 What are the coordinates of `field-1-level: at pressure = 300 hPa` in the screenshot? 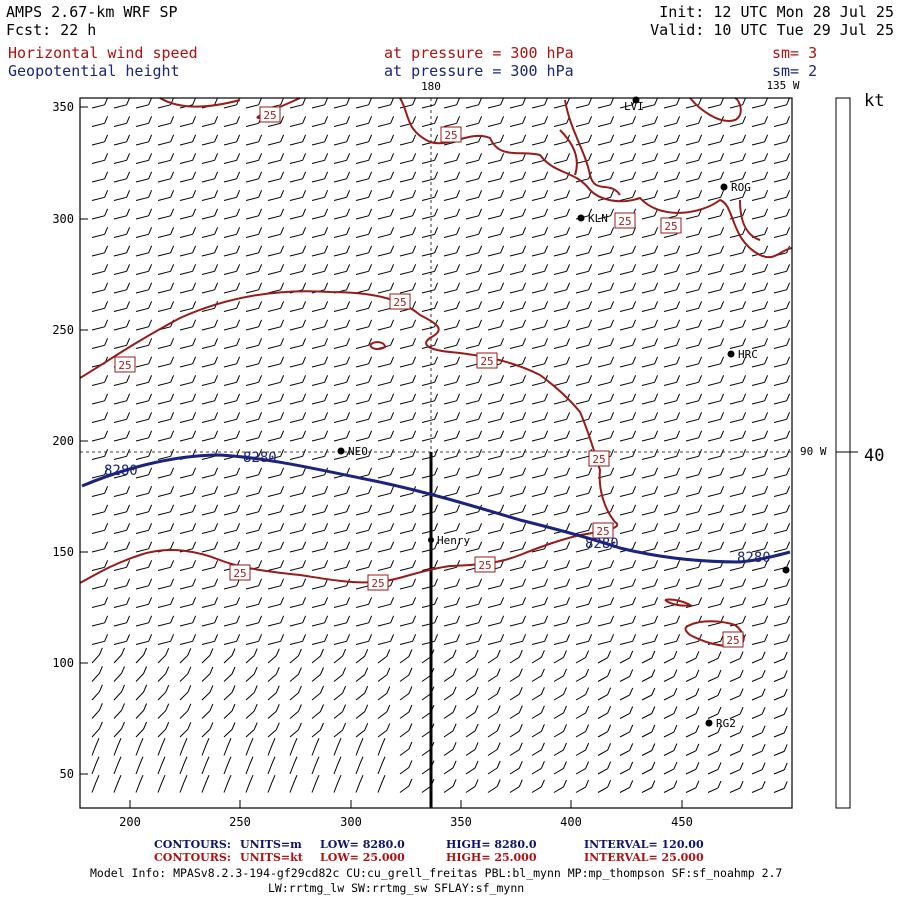 It's located at (479, 53).